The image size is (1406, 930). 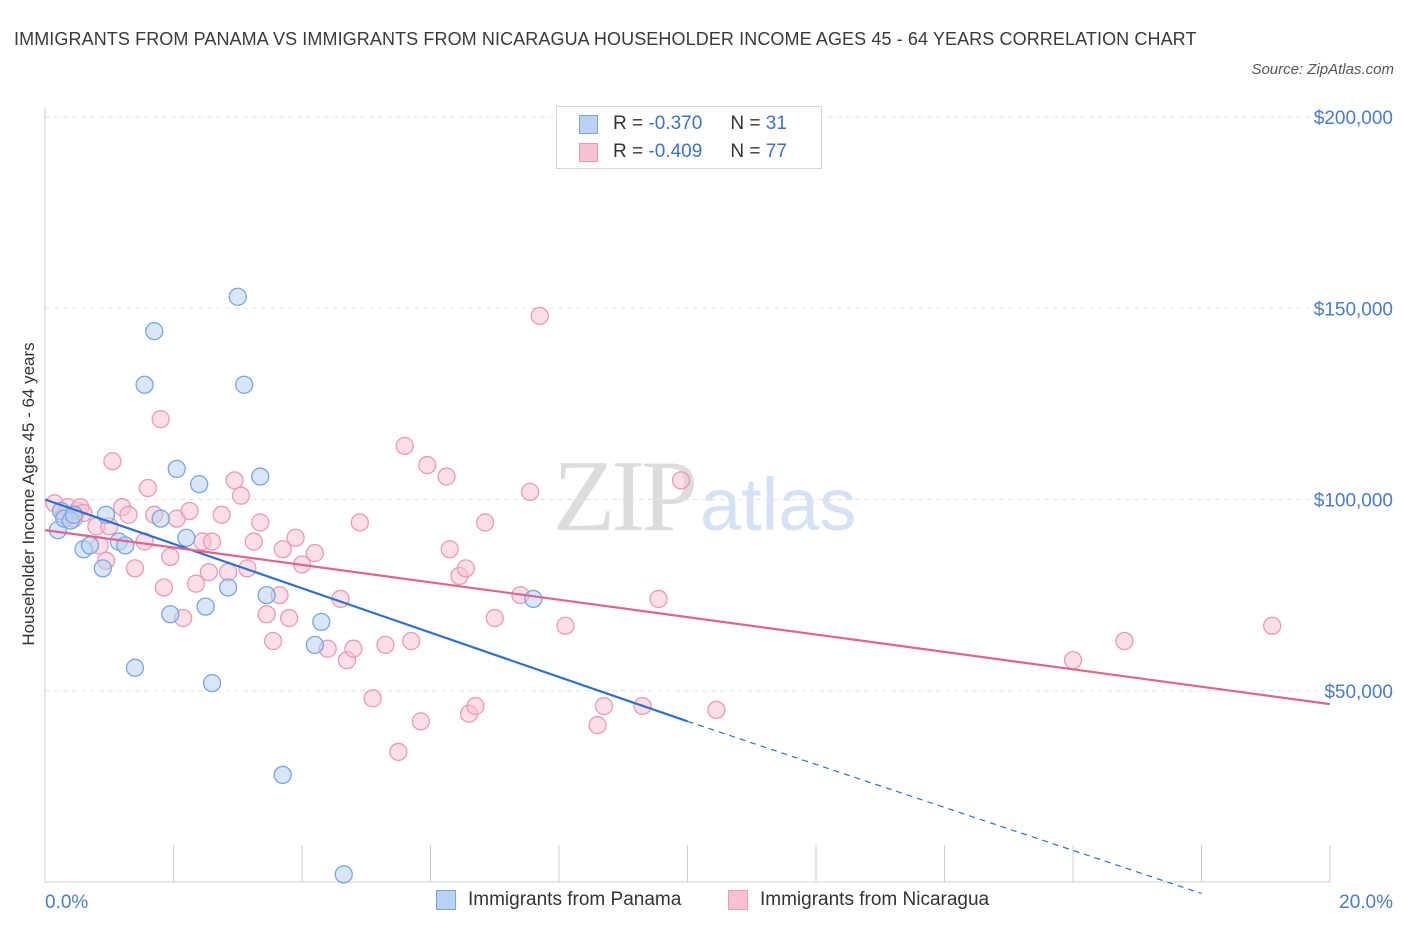 I want to click on bottom-legend-swatch-nicaragua, so click(x=738, y=900).